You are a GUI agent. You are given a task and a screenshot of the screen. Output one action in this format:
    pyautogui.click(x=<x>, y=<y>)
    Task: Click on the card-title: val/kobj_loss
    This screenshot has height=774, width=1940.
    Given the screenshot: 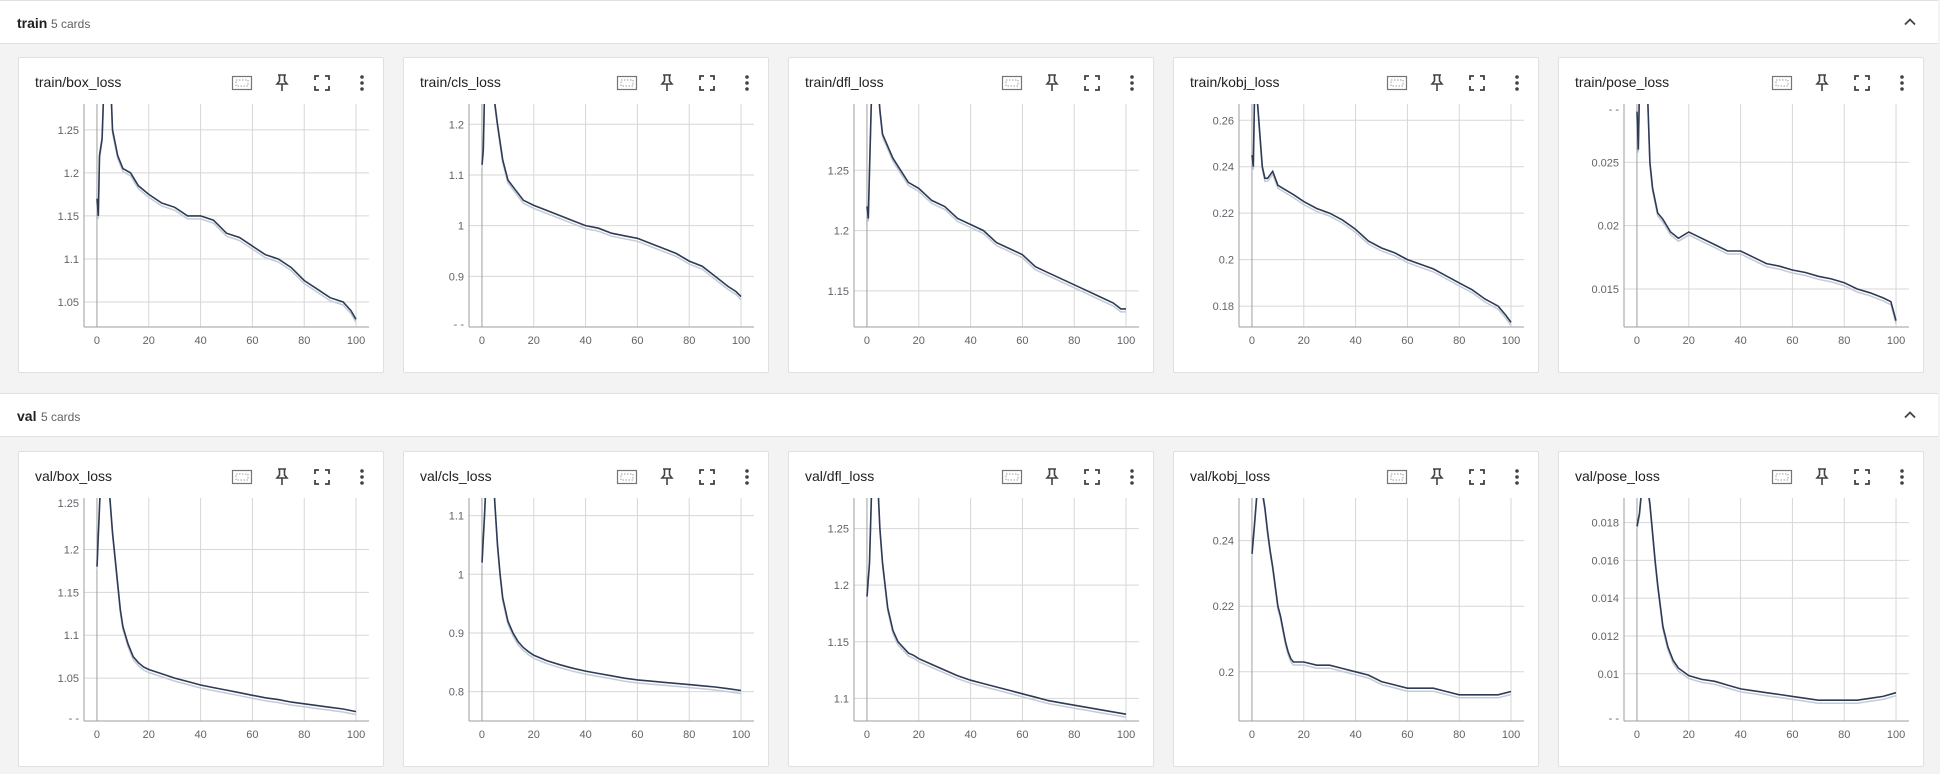 What is the action you would take?
    pyautogui.click(x=1230, y=476)
    